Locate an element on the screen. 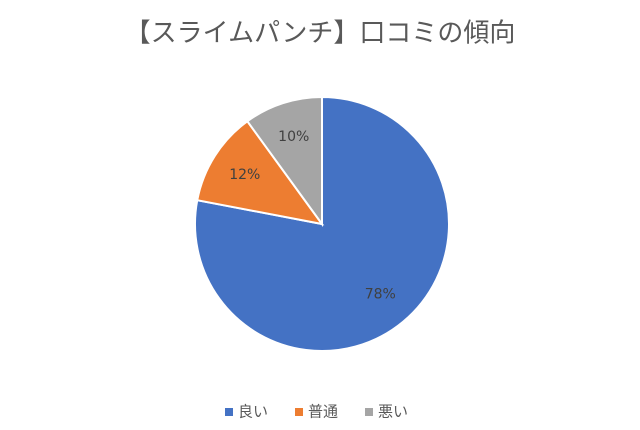 The width and height of the screenshot is (640, 430). chart-title: 【スライムパンチ】口コミの傾向 is located at coordinates (320, 34).